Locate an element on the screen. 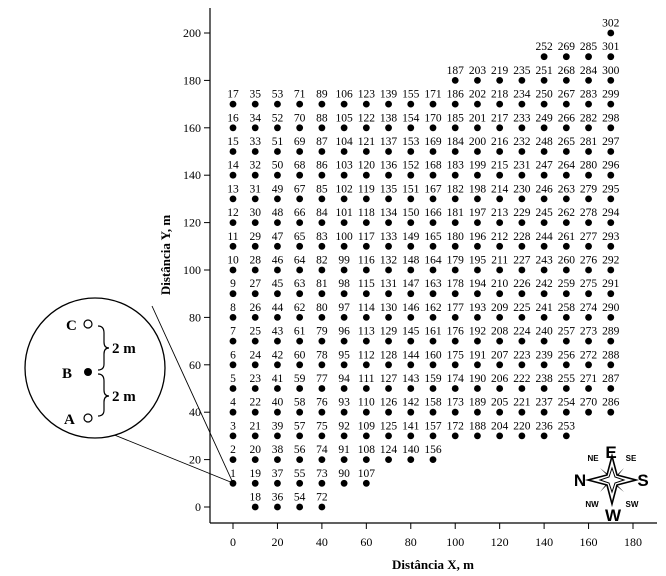 This screenshot has width=666, height=576. point-id-label: 8 is located at coordinates (233, 308).